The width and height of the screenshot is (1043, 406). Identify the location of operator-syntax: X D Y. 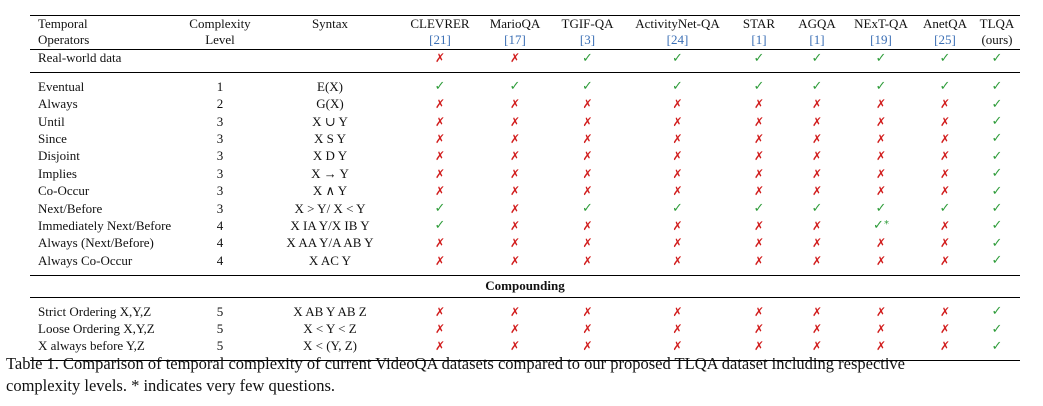
(330, 156).